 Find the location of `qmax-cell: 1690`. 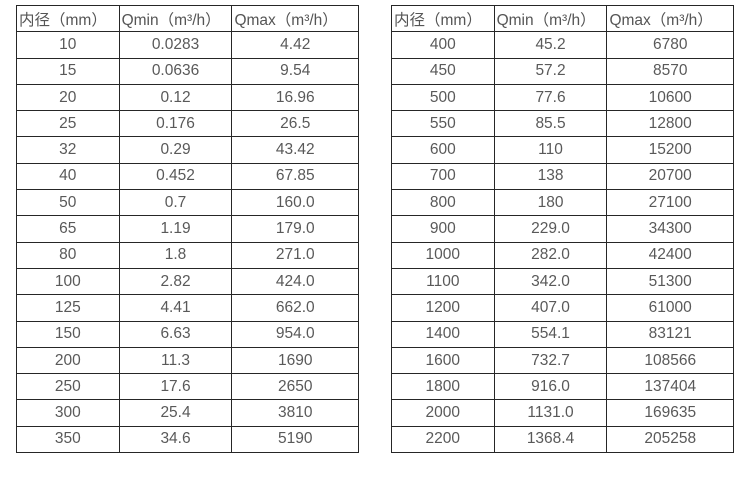

qmax-cell: 1690 is located at coordinates (295, 360).